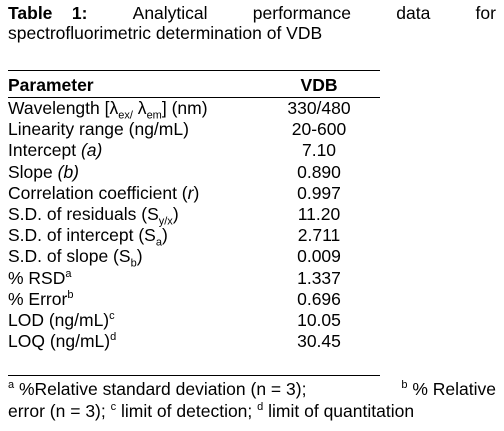 Image resolution: width=504 pixels, height=431 pixels. Describe the element at coordinates (44, 171) in the screenshot. I see `row-parameter: Slope (b)` at that location.